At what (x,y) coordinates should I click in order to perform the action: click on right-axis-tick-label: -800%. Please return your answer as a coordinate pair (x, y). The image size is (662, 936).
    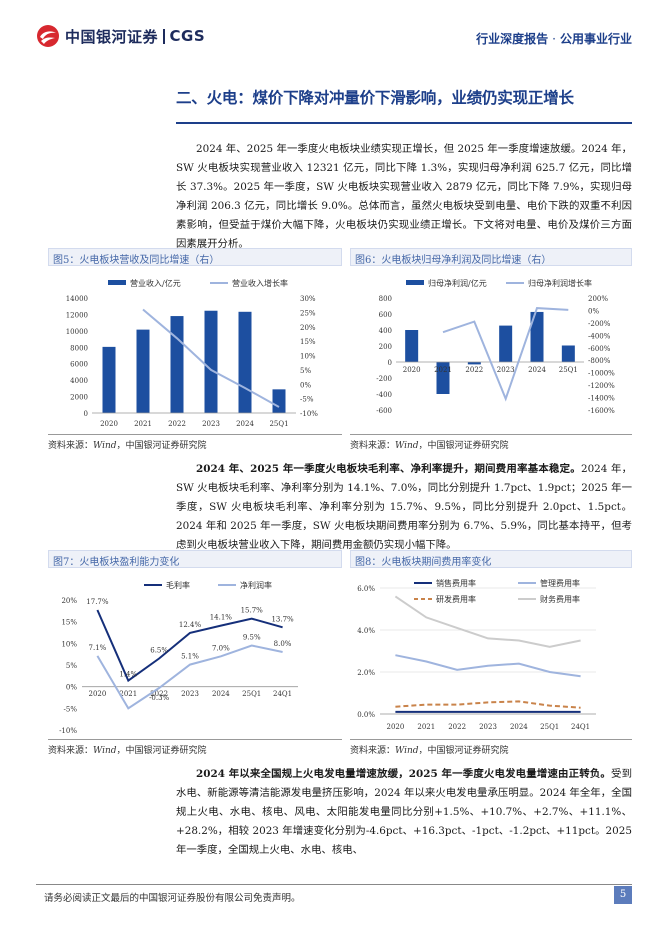
    Looking at the image, I should click on (599, 361).